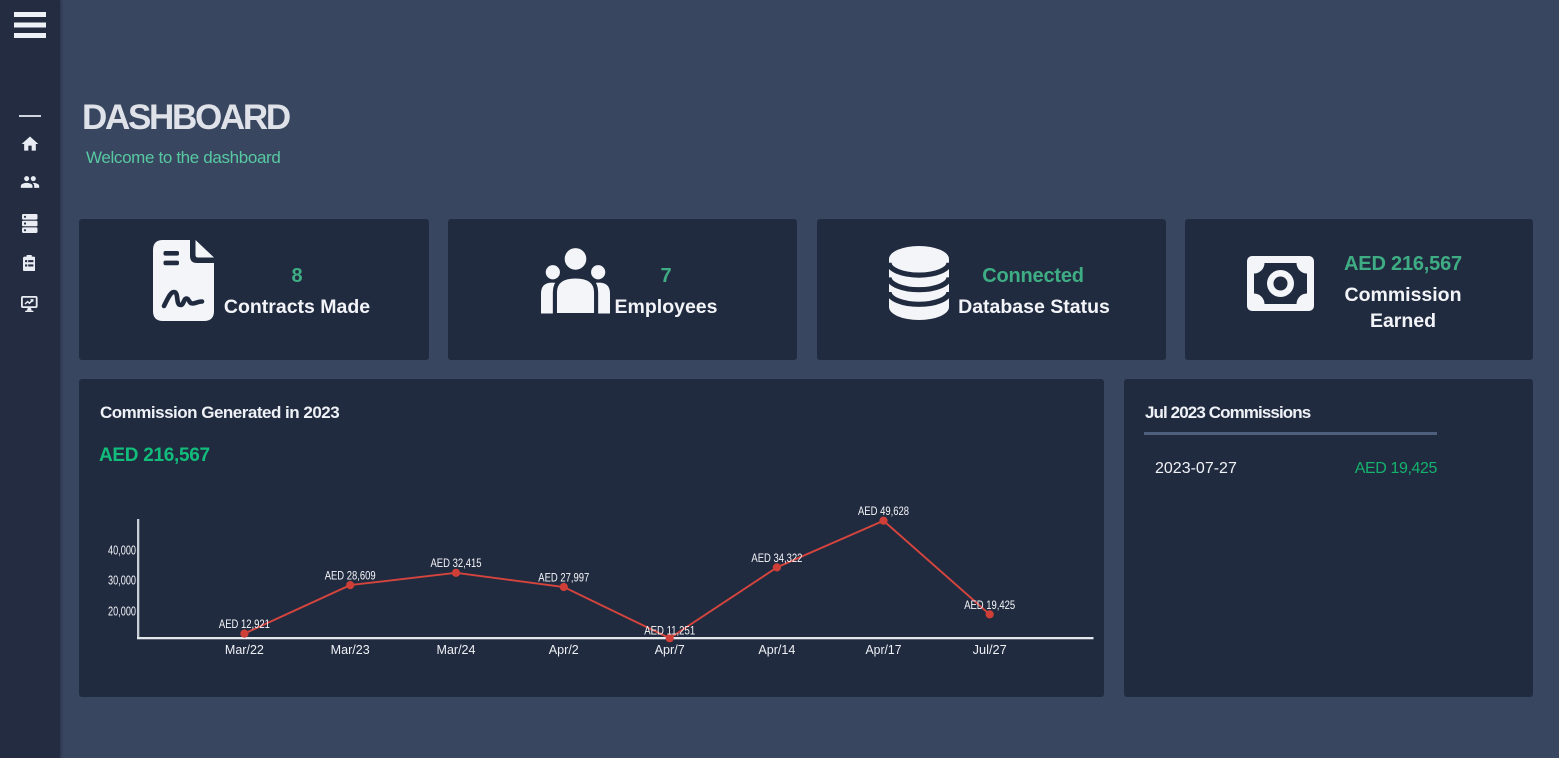 The width and height of the screenshot is (1559, 758). I want to click on svg-text: AED 28,609, so click(350, 577).